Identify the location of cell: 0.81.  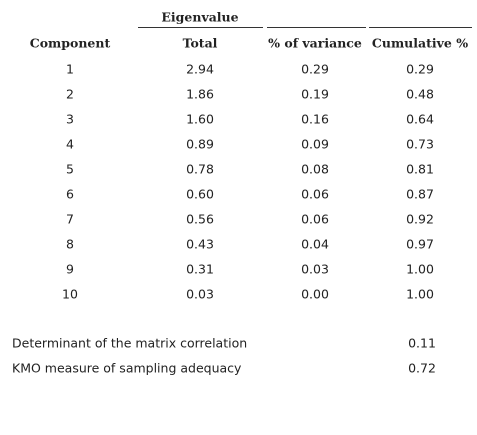
(420, 169).